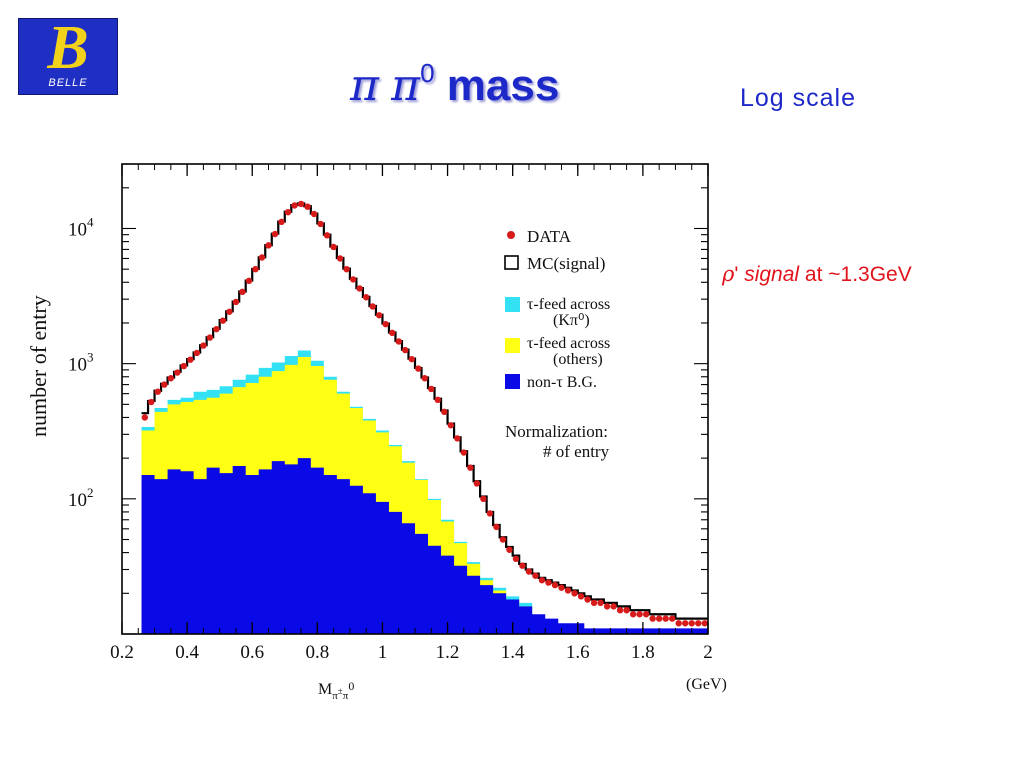 This screenshot has width=1024, height=768. I want to click on series-fill-non-tau-bg, so click(424, 546).